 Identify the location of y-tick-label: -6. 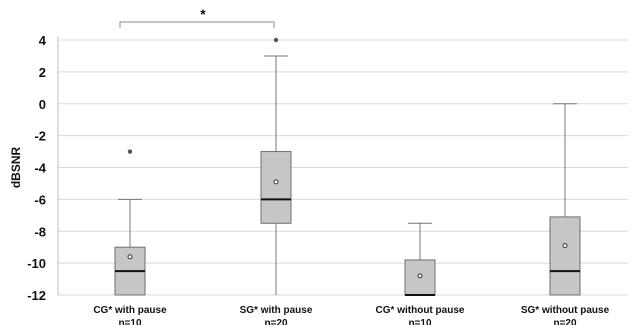
(40, 199).